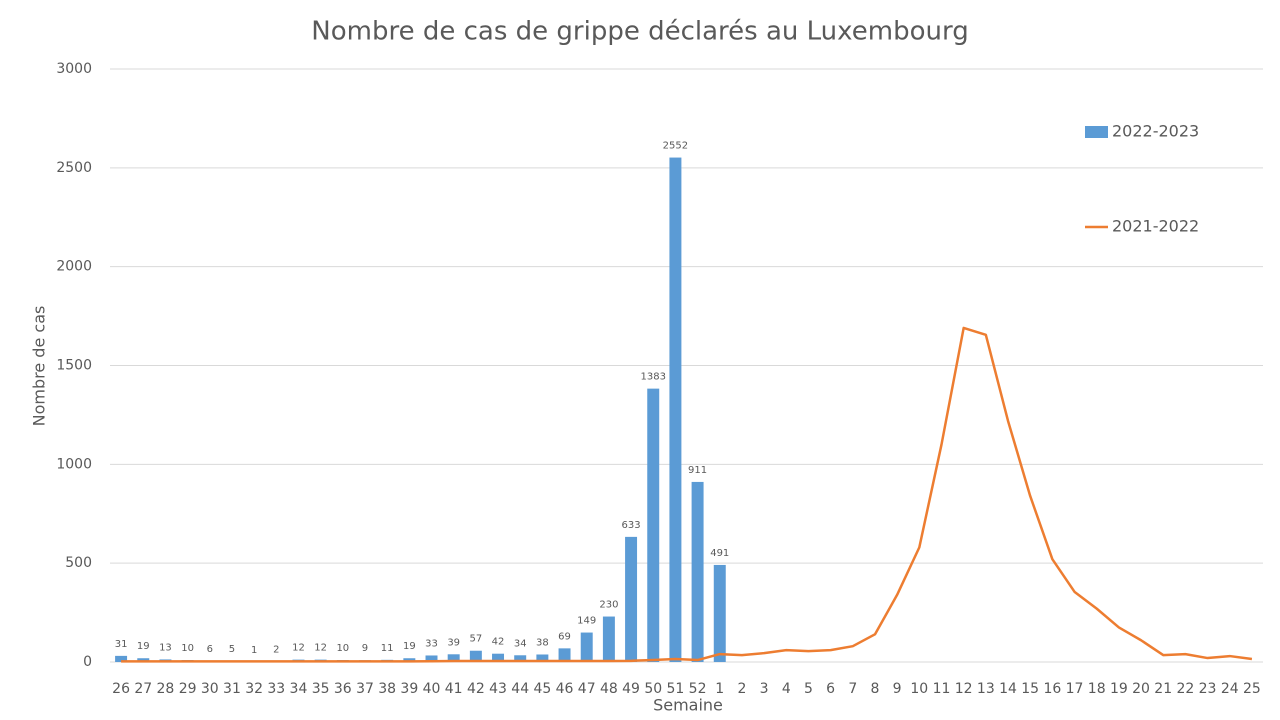 The height and width of the screenshot is (720, 1280). I want to click on x-tick-label: 31, so click(232, 689).